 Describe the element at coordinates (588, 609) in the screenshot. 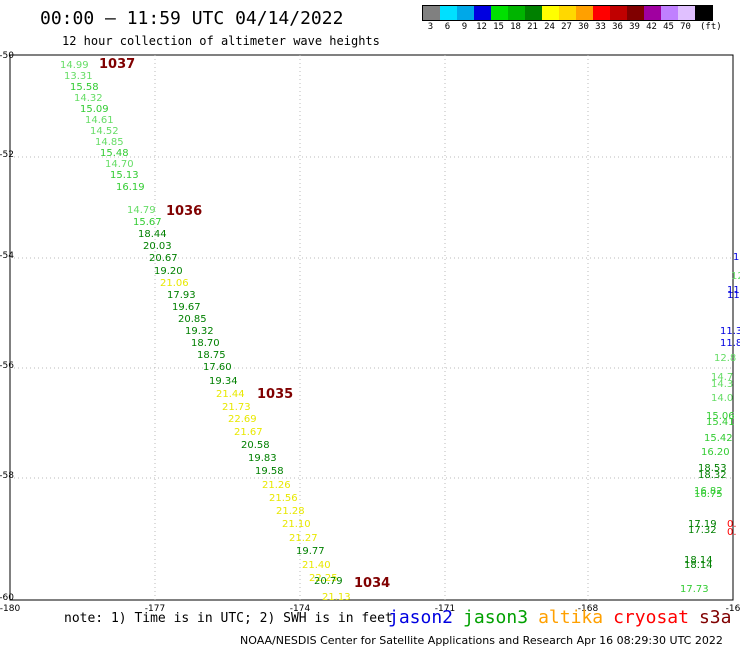

I see `x-tick-label: -168` at that location.